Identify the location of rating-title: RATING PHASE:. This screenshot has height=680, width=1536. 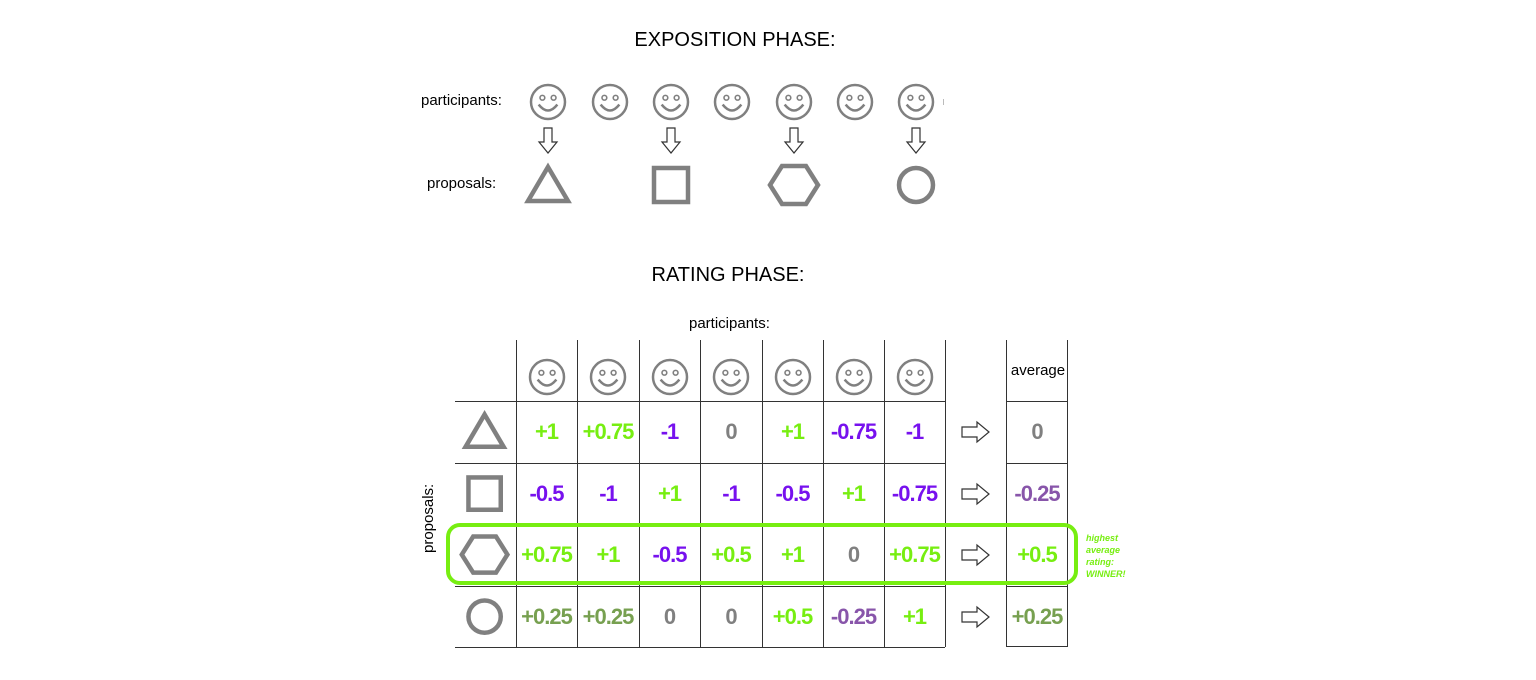
(728, 275).